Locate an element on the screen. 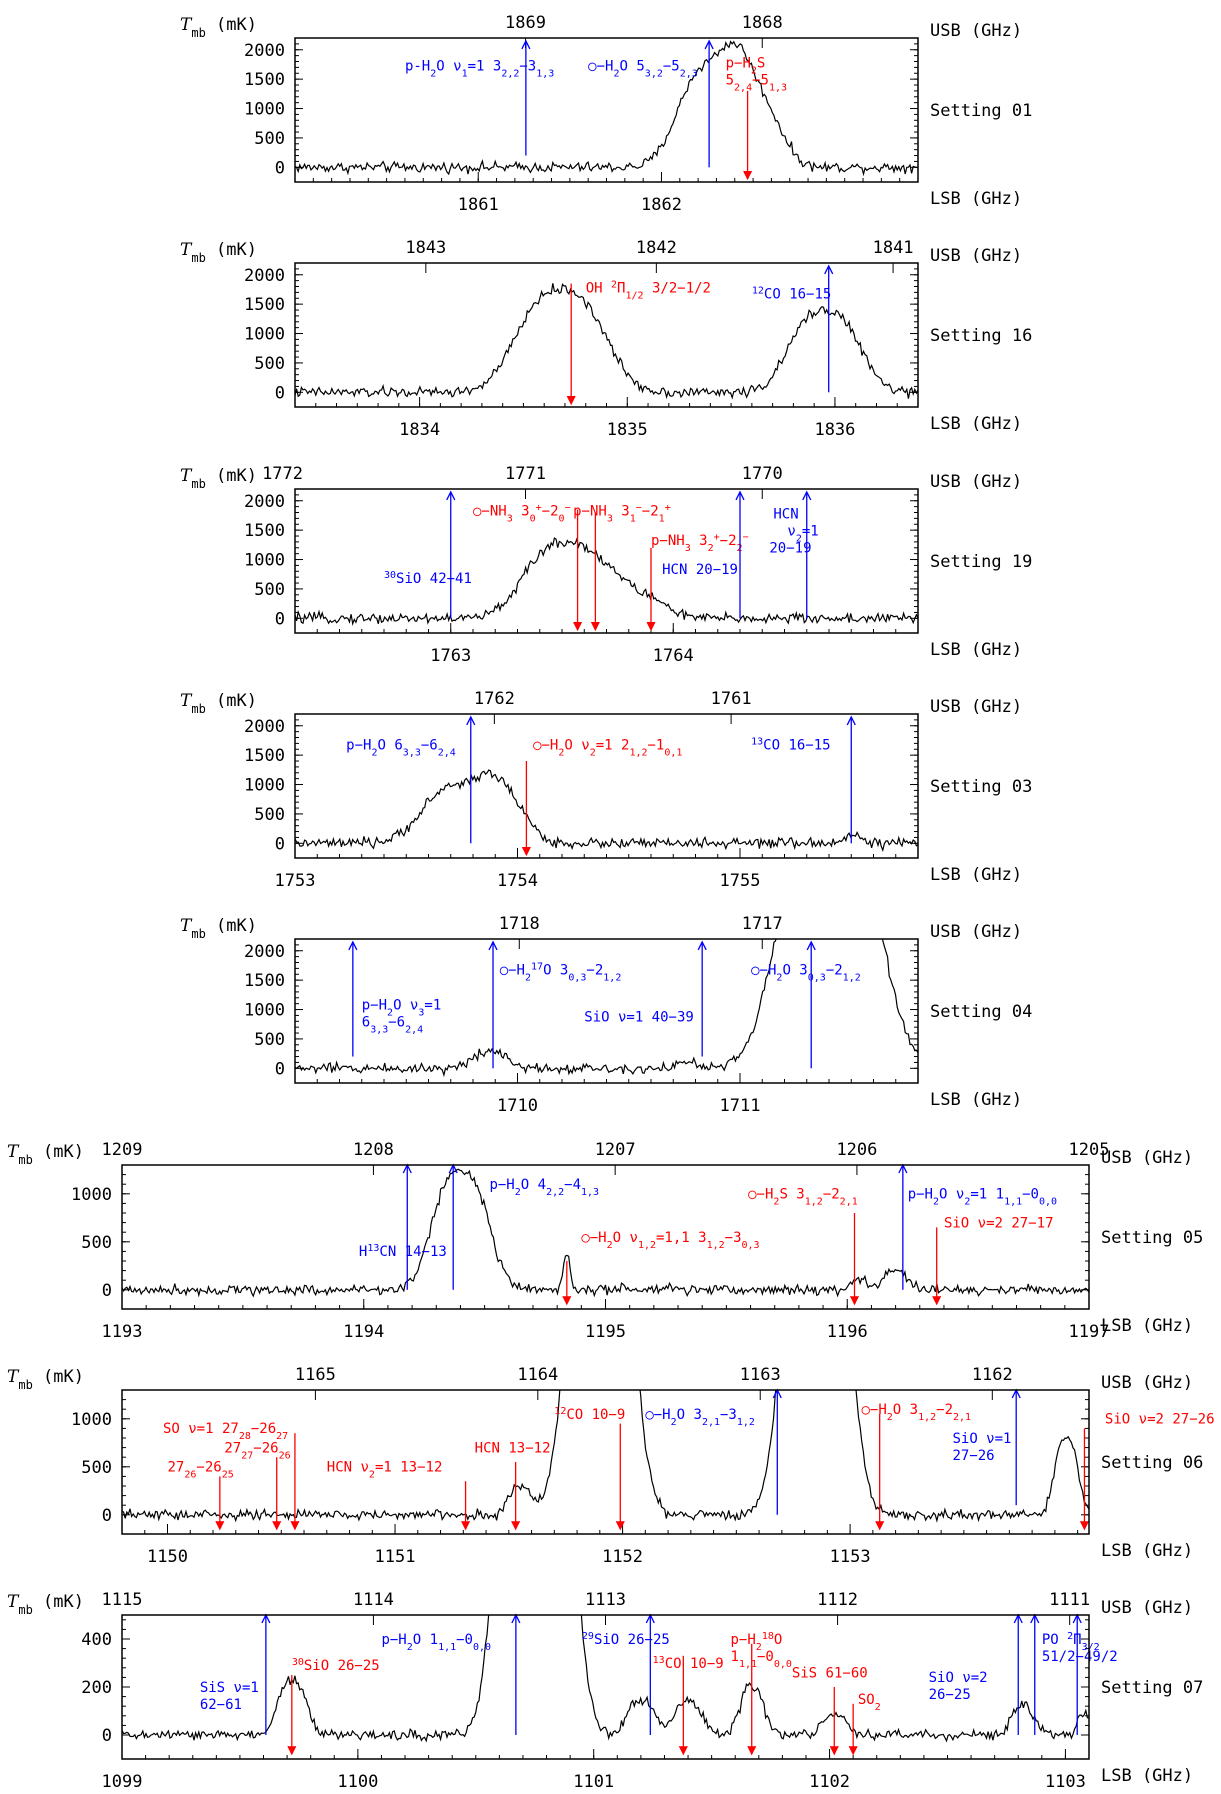 This screenshot has height=1794, width=1221. line-label: SiS ν=1 is located at coordinates (229, 1688).